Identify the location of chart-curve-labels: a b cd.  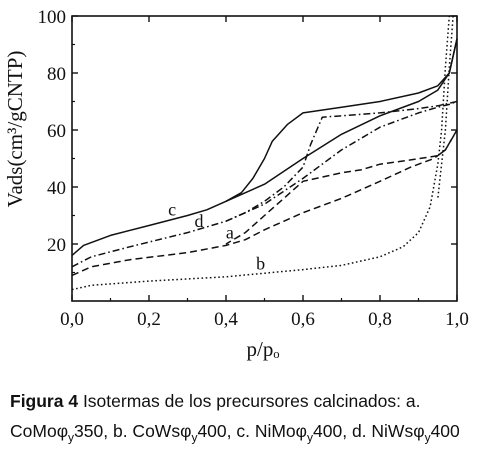
(216, 237).